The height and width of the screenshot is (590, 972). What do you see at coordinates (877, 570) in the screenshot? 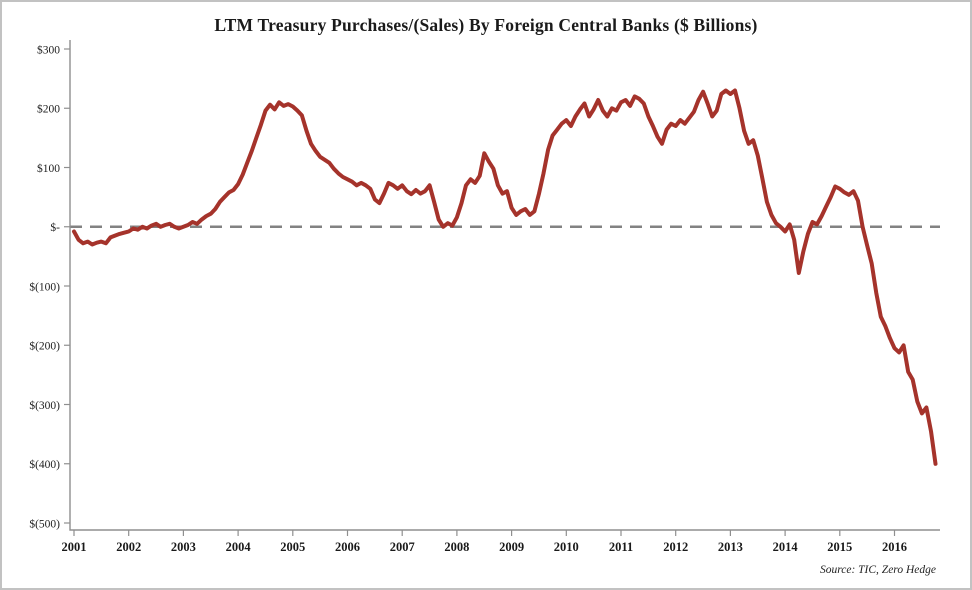
I see `source-note: Source: TIC, Zero Hedge` at bounding box center [877, 570].